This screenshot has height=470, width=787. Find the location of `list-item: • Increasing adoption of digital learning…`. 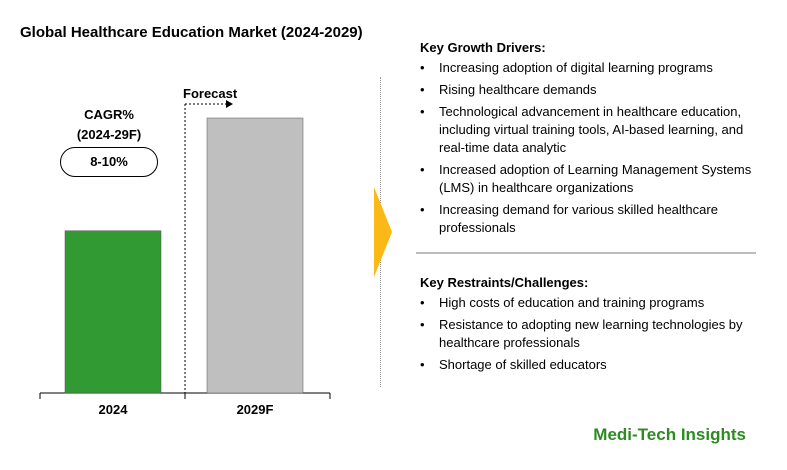

list-item: • Increasing adoption of digital learning… is located at coordinates (592, 68).